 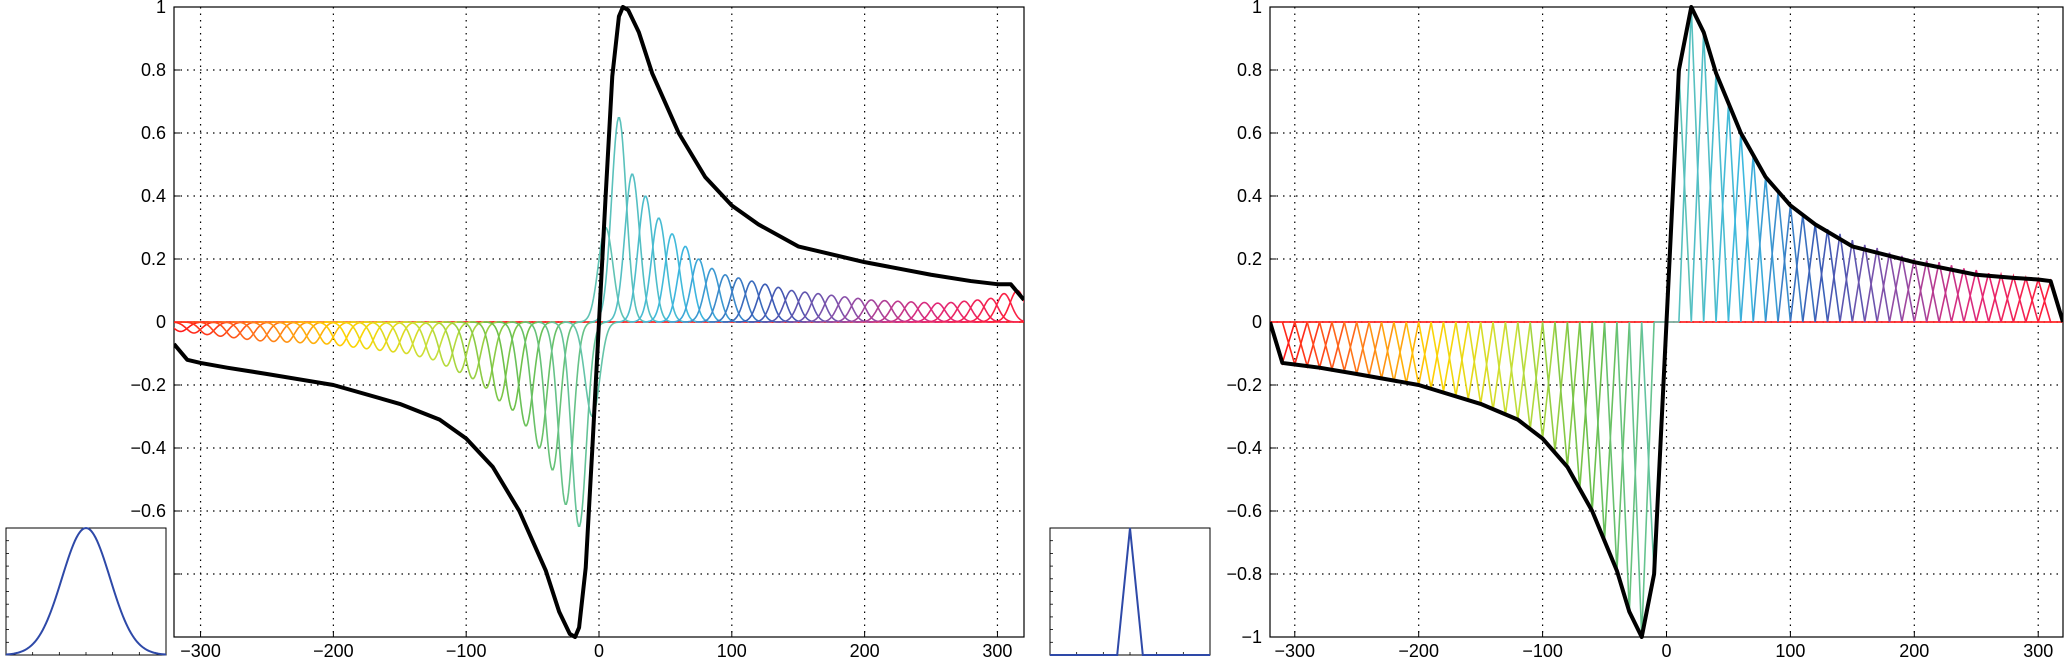 What do you see at coordinates (1244, 574) in the screenshot?
I see `y-tick-label: −0.8` at bounding box center [1244, 574].